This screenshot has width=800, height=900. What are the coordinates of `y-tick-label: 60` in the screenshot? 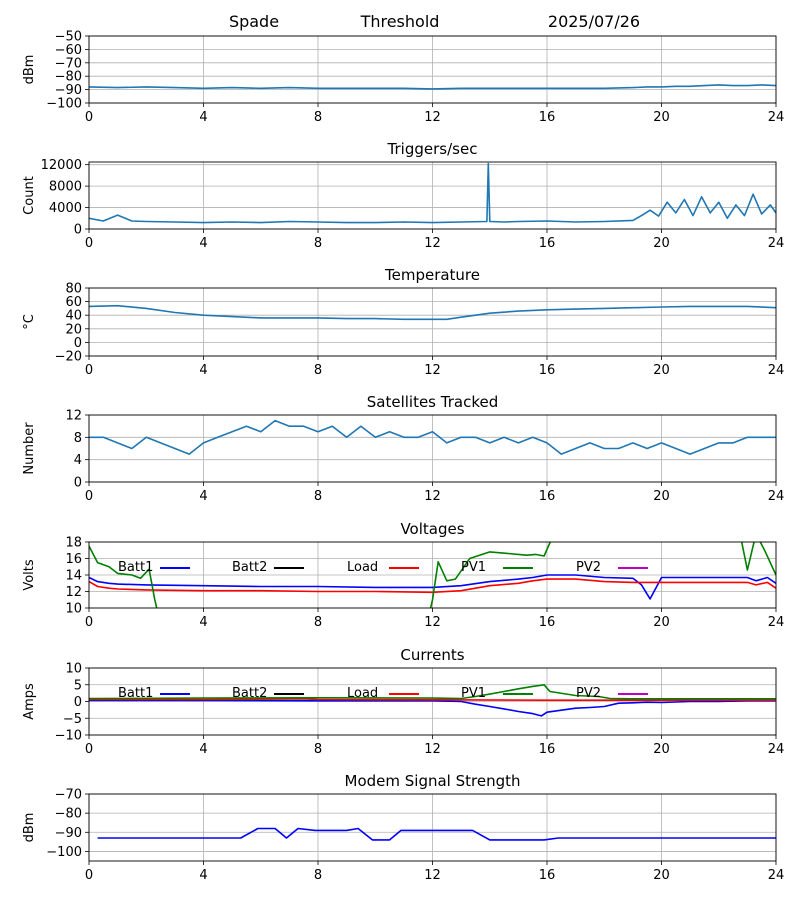 It's located at (73, 302).